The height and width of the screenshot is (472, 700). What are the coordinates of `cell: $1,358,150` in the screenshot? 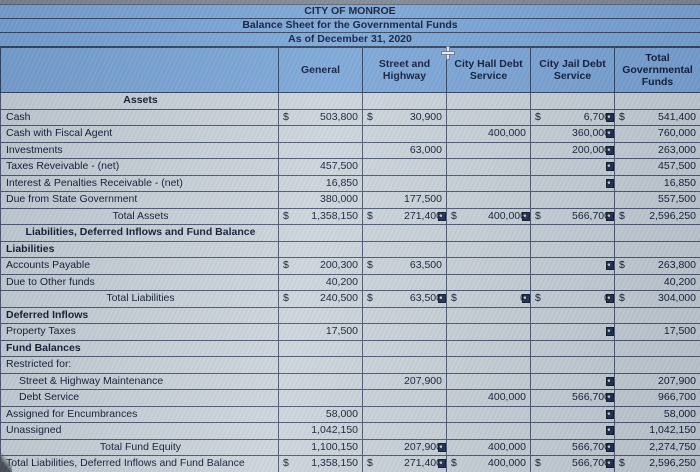 It's located at (320, 463).